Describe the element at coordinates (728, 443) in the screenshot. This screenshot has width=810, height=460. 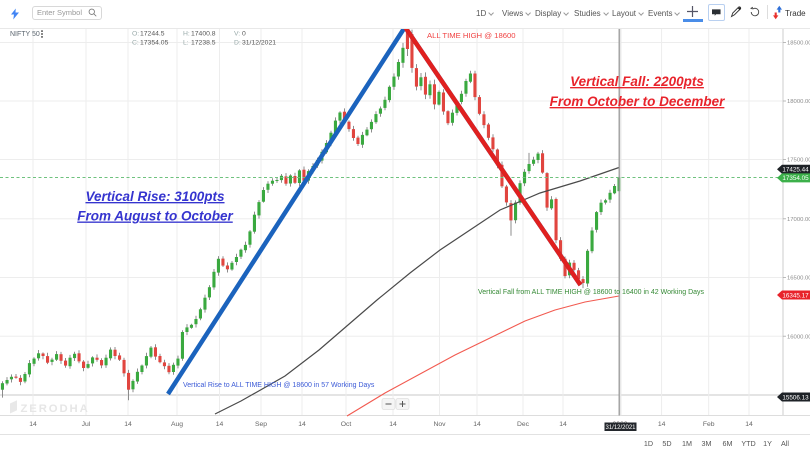
I see `svg-text: 6M` at that location.